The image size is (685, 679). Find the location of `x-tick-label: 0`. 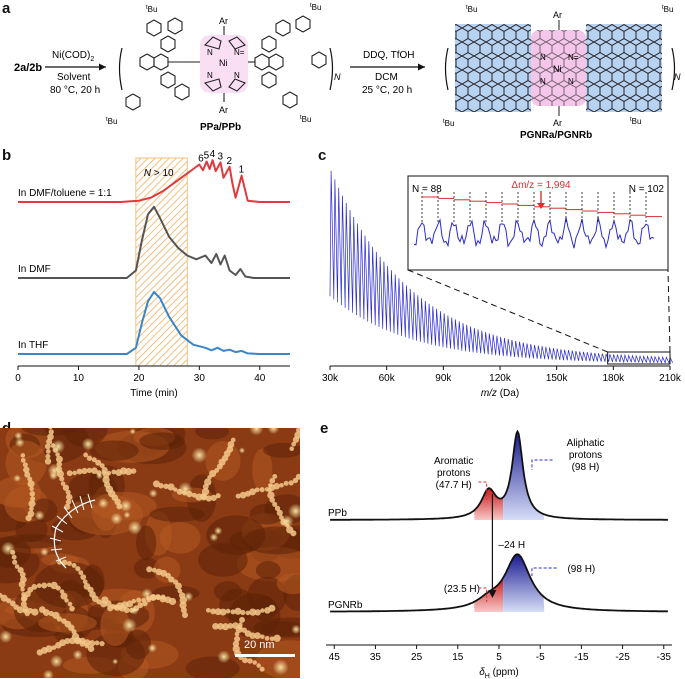

x-tick-label: 0 is located at coordinates (18, 378).